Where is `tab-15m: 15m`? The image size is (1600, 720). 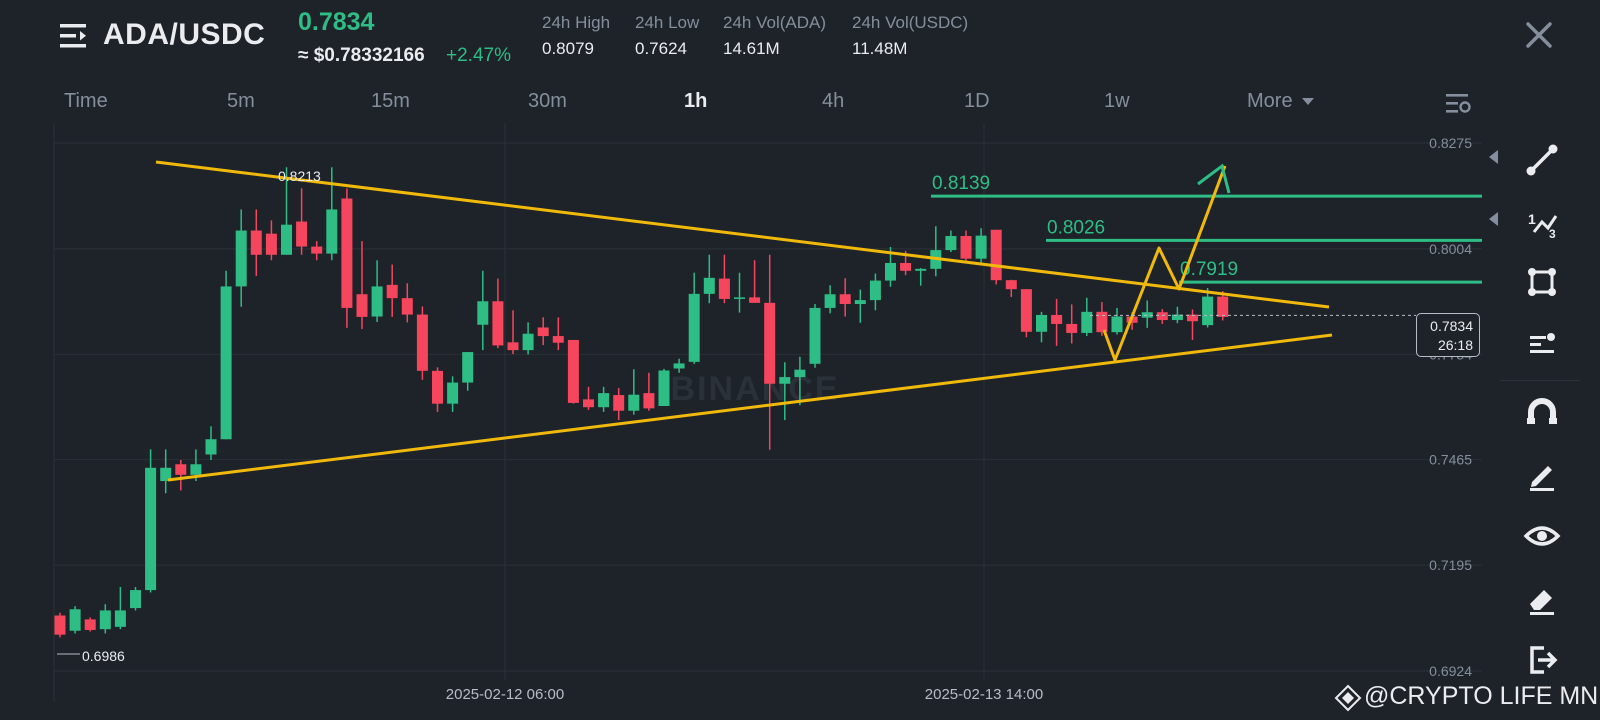
tab-15m: 15m is located at coordinates (390, 101).